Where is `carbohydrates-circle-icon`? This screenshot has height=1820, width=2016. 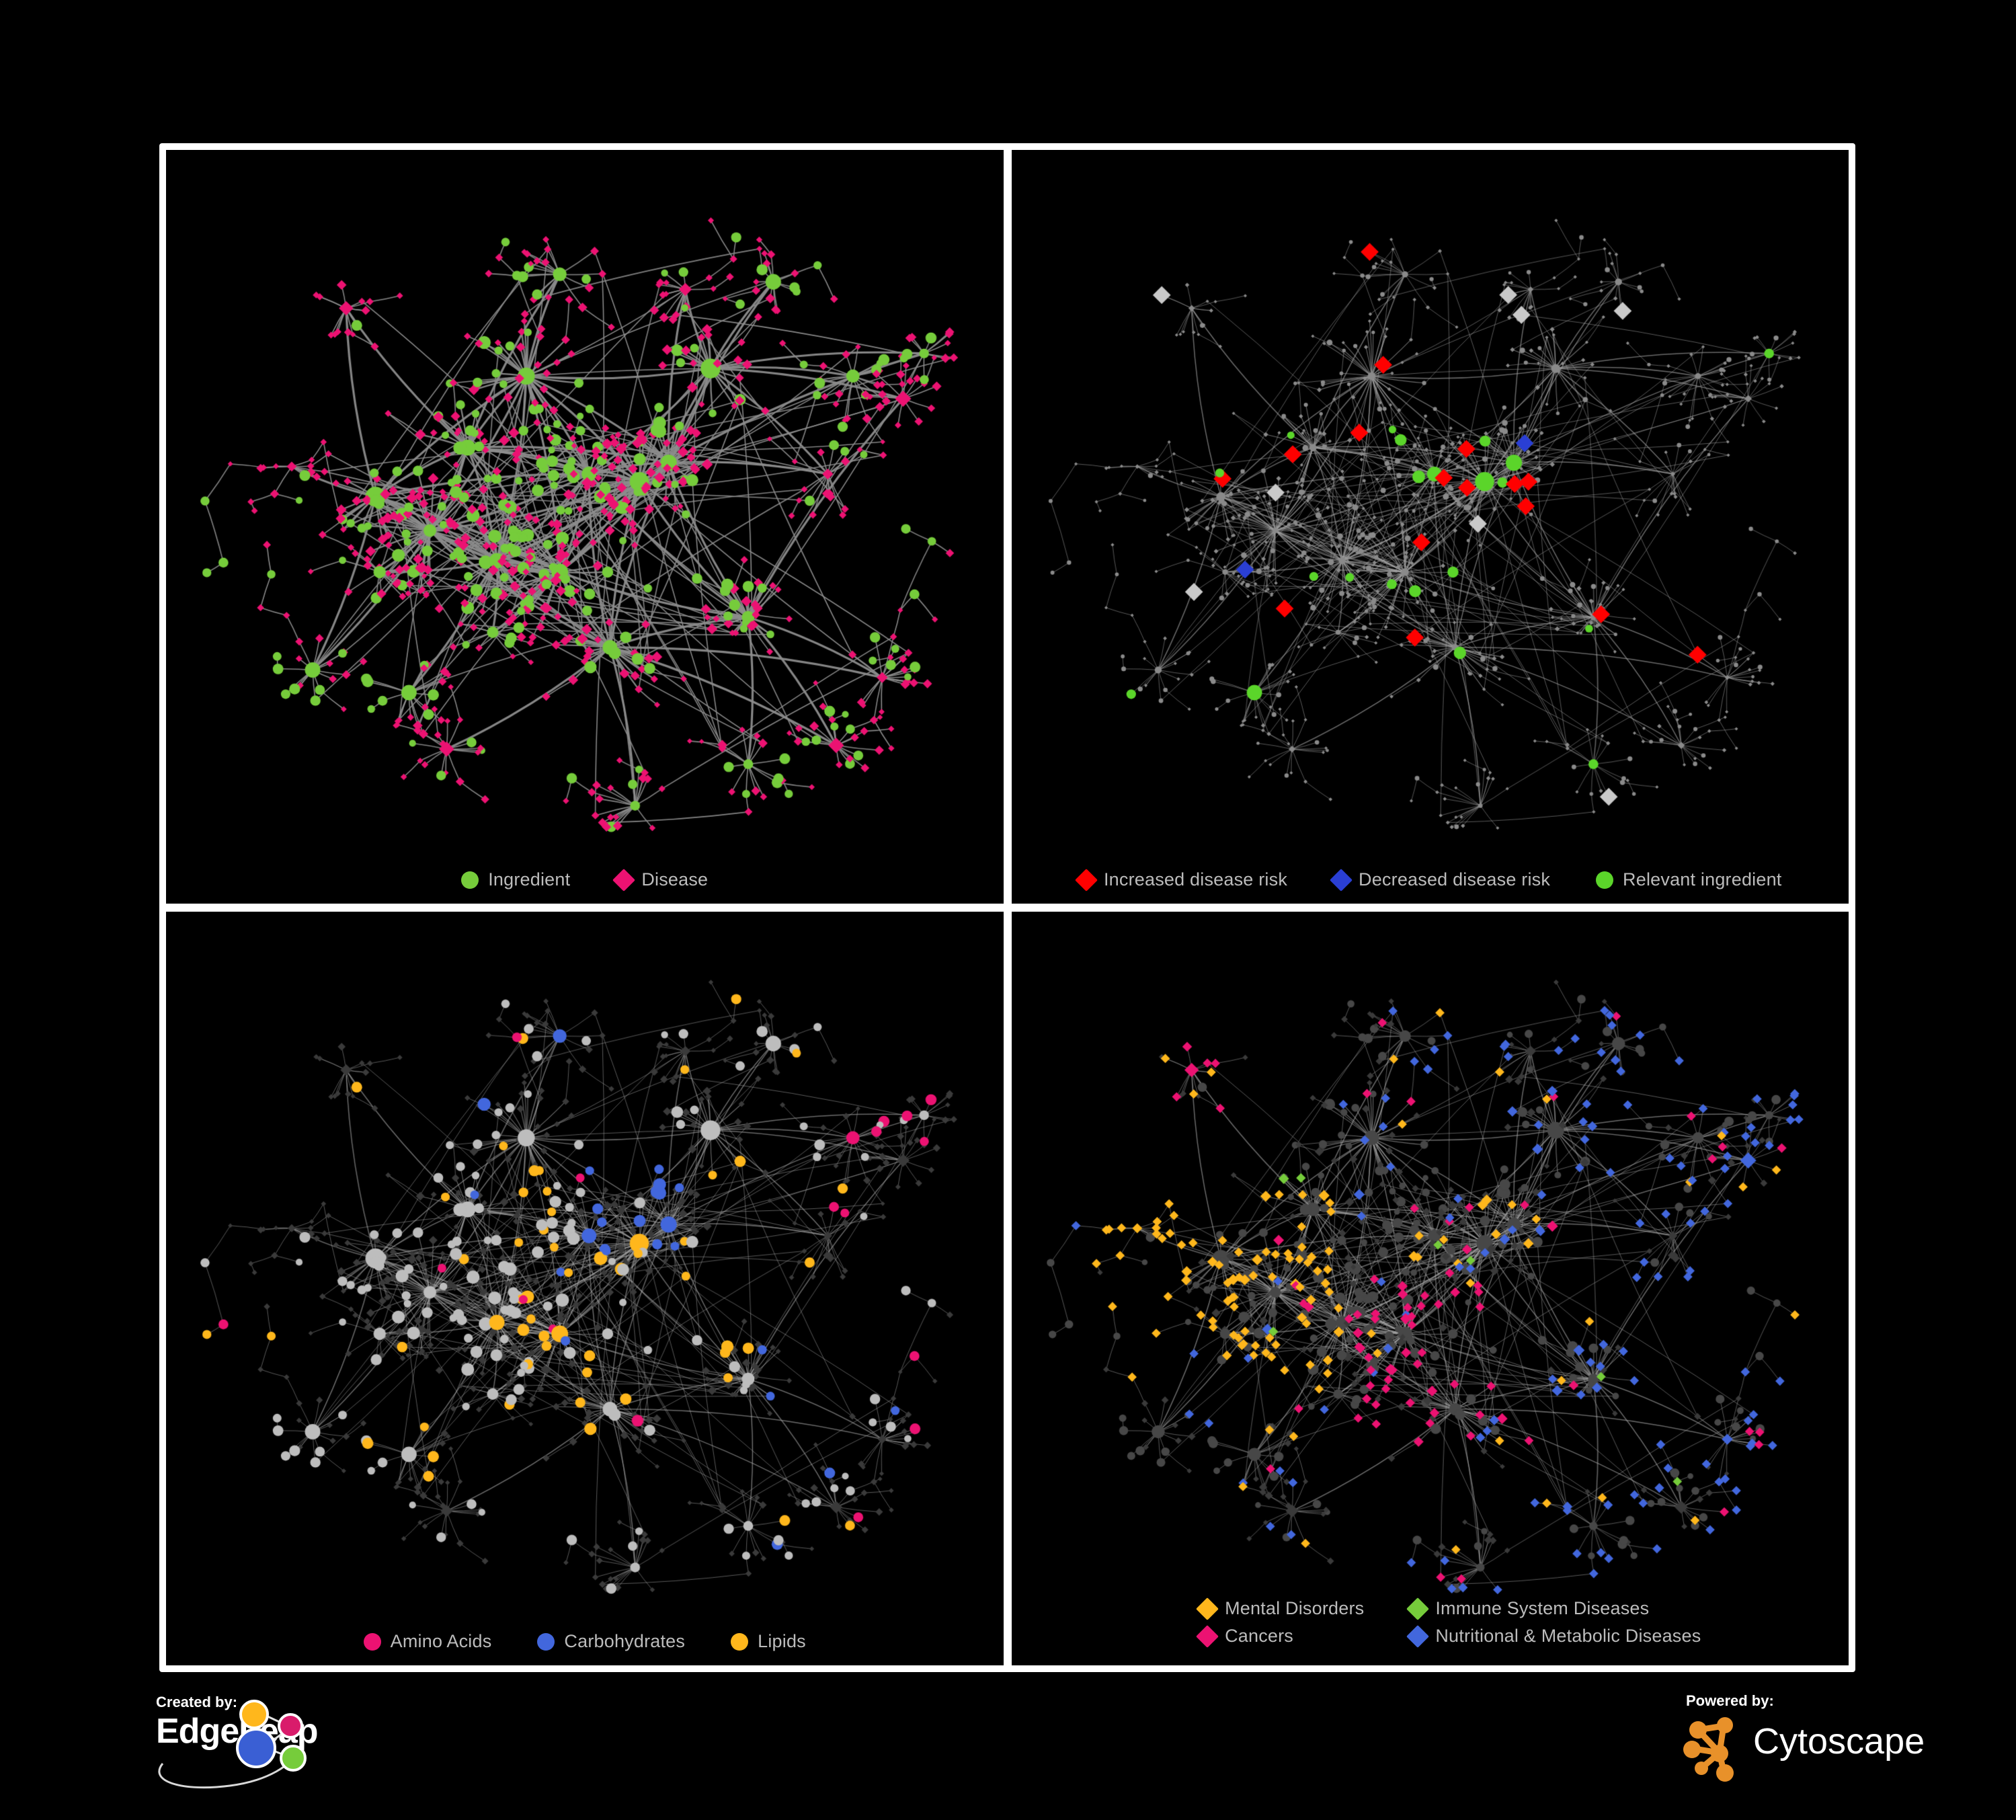
carbohydrates-circle-icon is located at coordinates (546, 1641).